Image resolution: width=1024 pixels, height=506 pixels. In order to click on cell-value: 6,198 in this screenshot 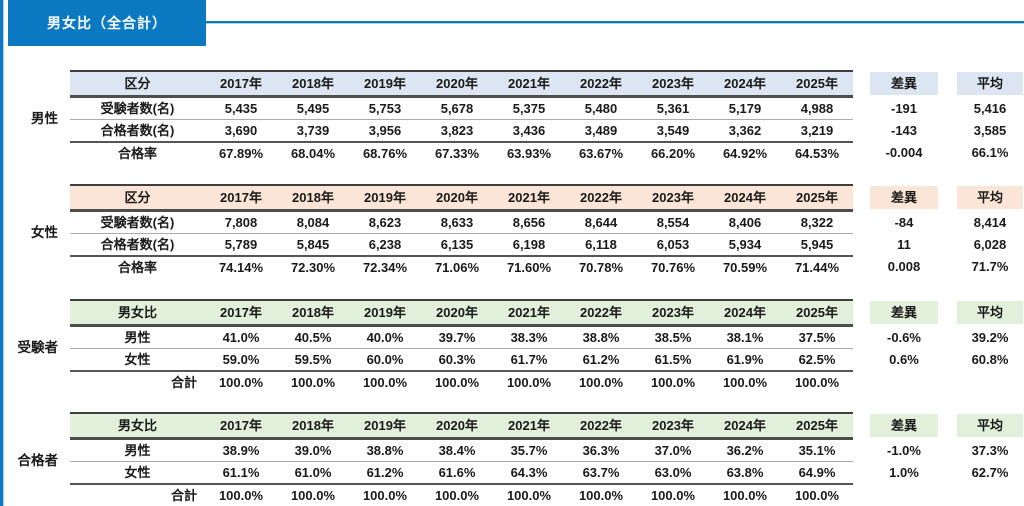, I will do `click(529, 245)`.